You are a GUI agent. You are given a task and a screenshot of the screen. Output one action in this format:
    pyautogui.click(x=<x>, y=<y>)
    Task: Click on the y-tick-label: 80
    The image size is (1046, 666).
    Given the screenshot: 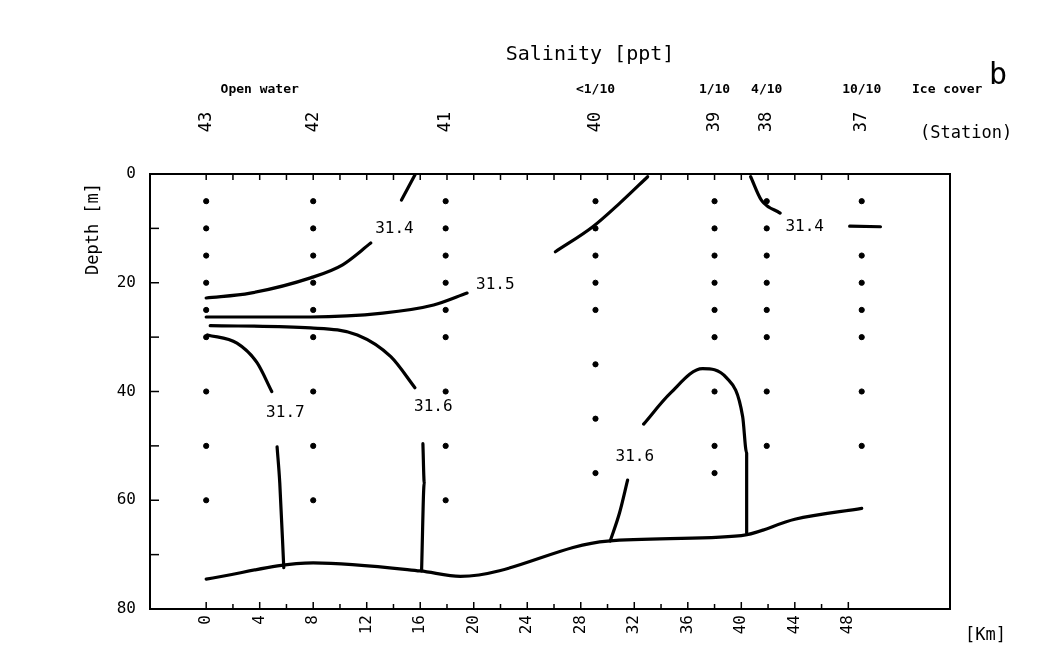 What is the action you would take?
    pyautogui.click(x=126, y=608)
    